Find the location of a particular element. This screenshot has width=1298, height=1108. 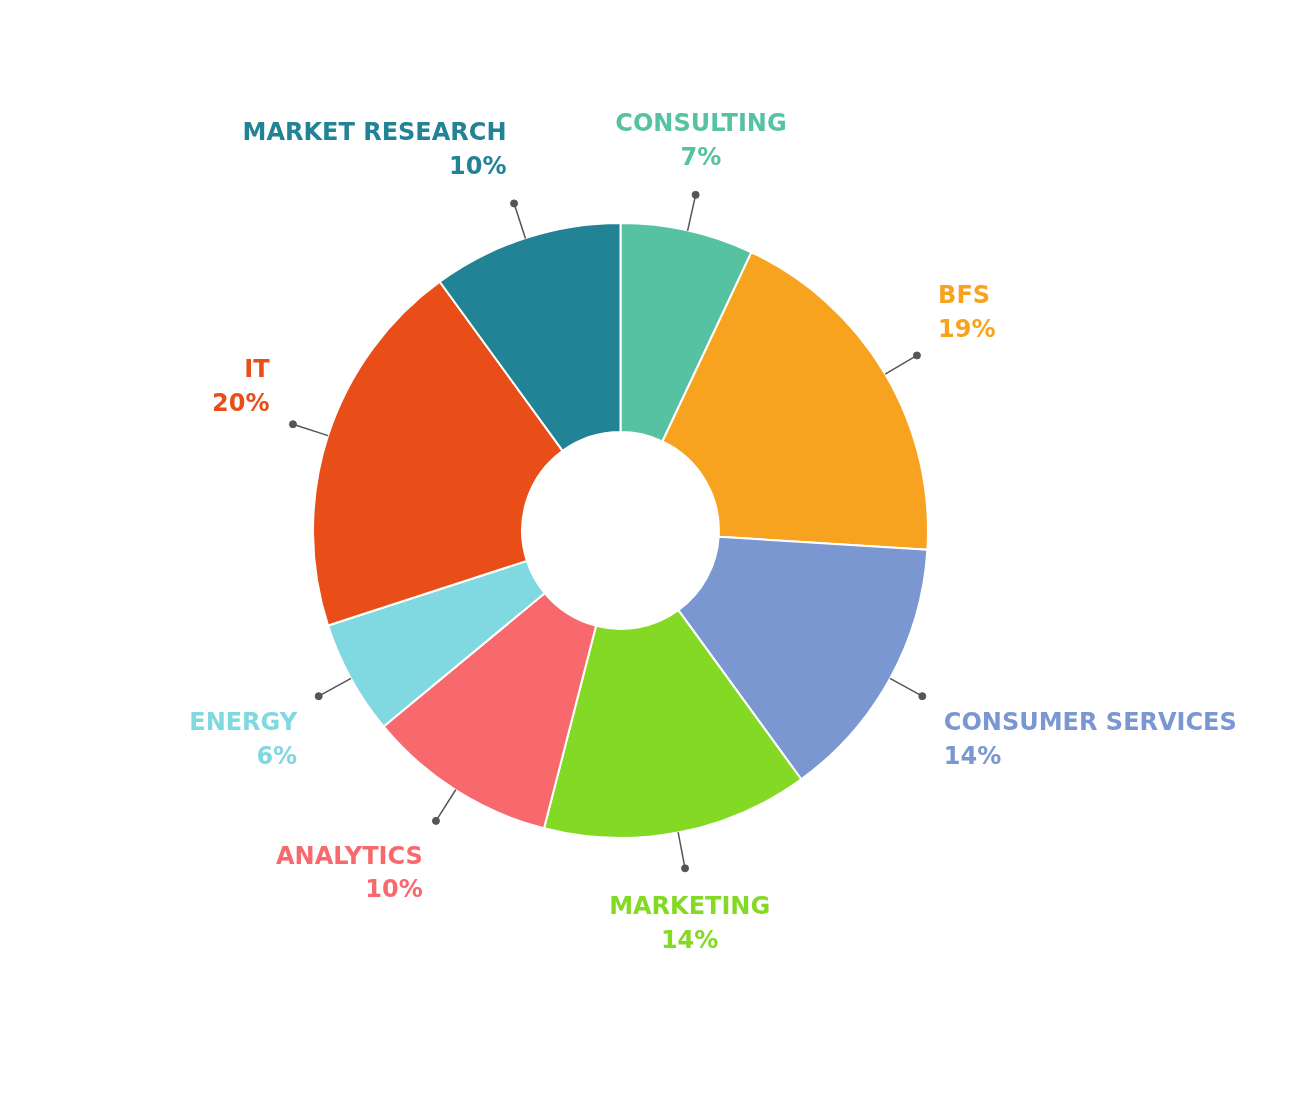

slice-label: CONSULTING is located at coordinates (701, 123).